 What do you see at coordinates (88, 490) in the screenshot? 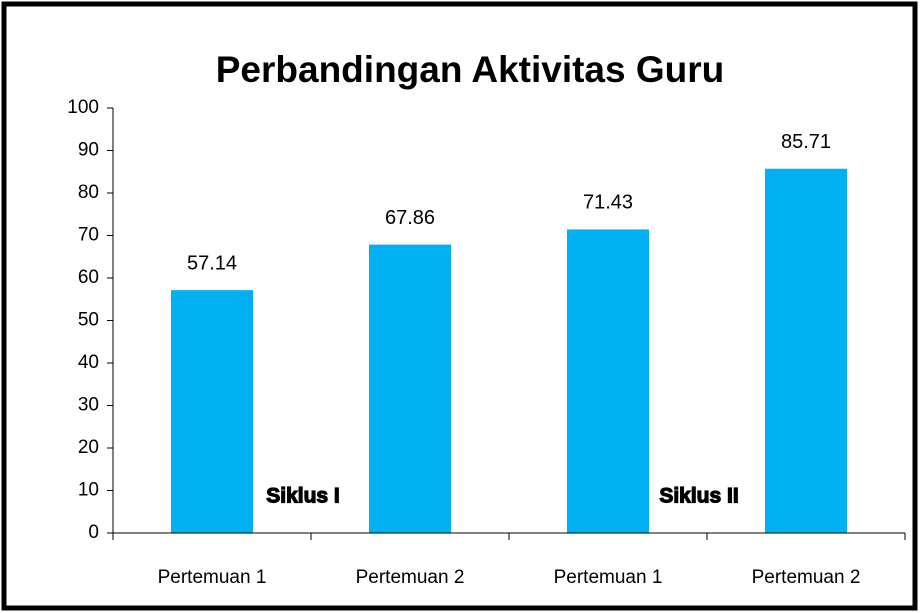
I see `y-tick-label: 10` at bounding box center [88, 490].